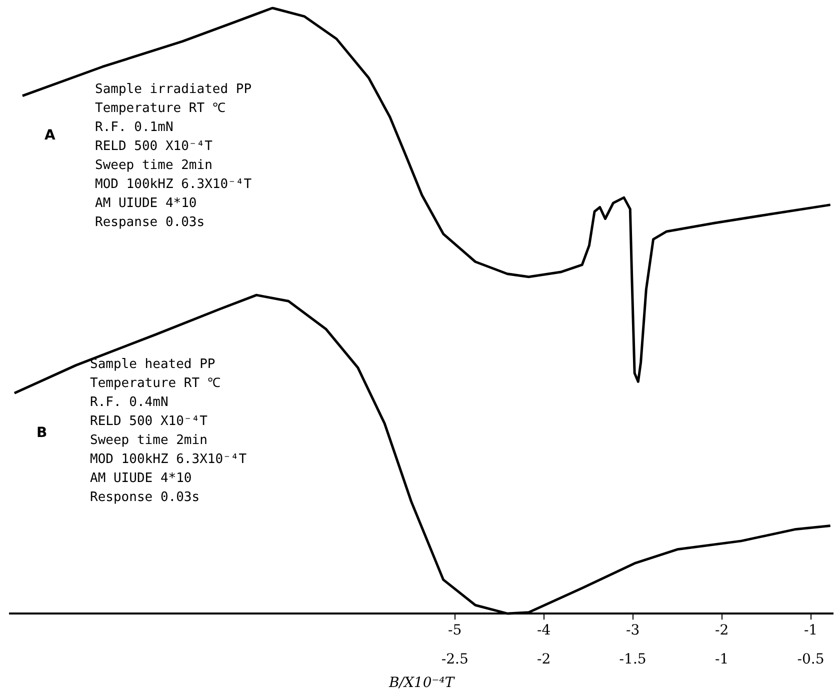  I want to click on x-tick-label: -4, so click(544, 630).